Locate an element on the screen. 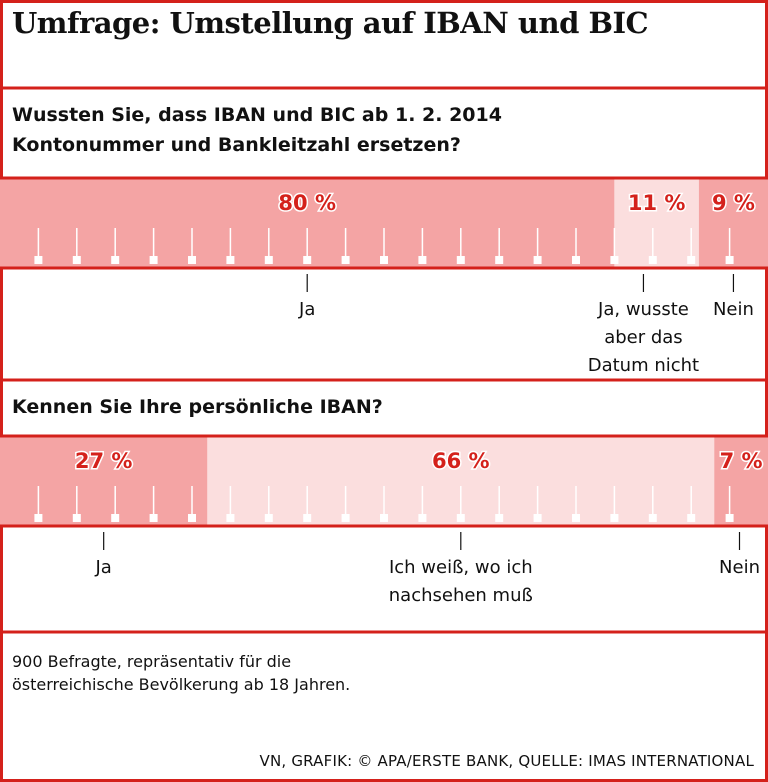 The height and width of the screenshot is (782, 768). page-title: Umfrage: Umstellung auf IBAN und BIC is located at coordinates (330, 23).